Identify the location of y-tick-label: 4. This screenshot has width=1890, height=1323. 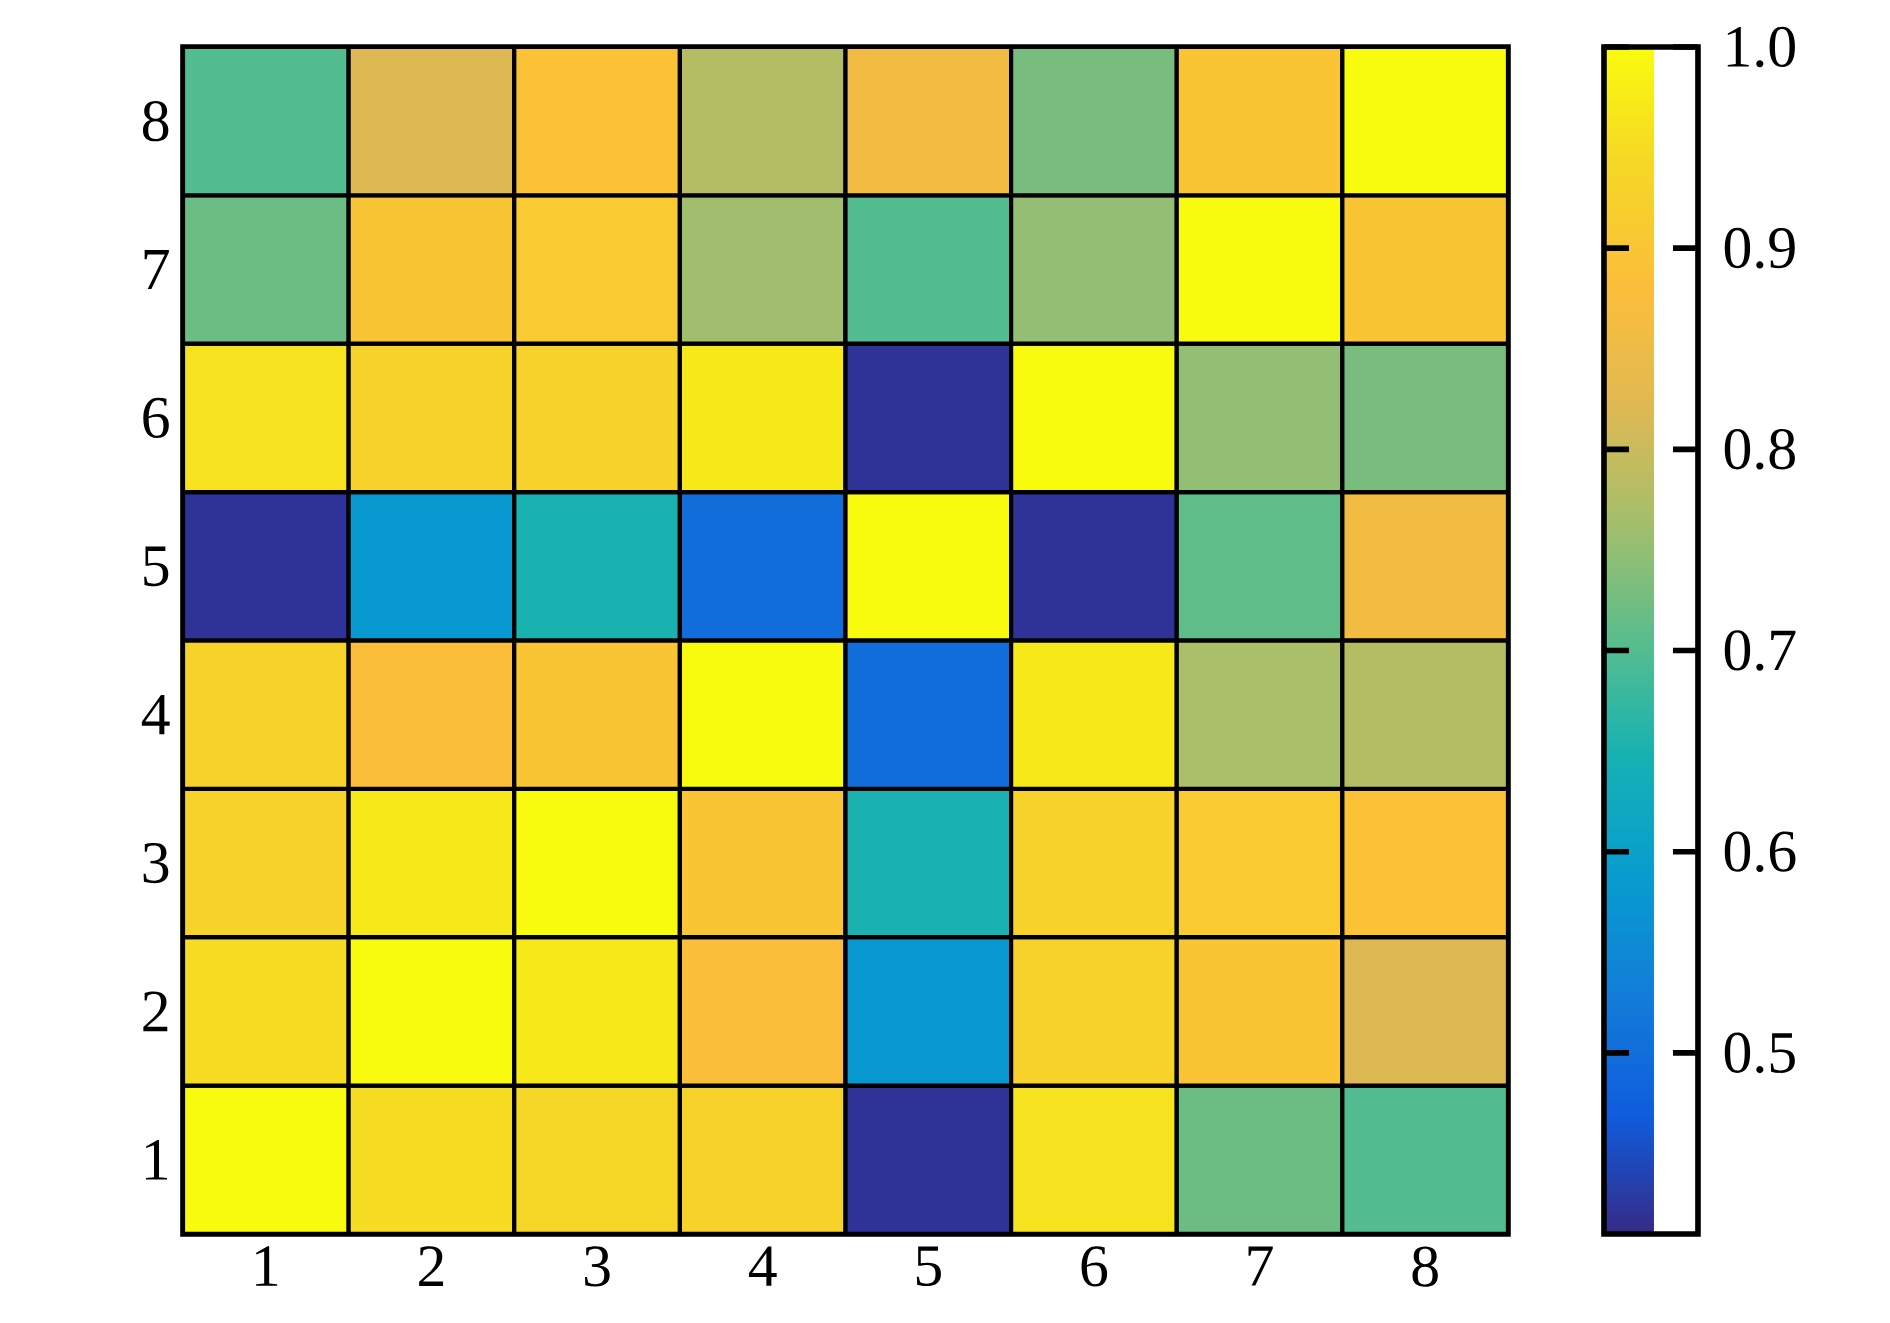
(155, 715).